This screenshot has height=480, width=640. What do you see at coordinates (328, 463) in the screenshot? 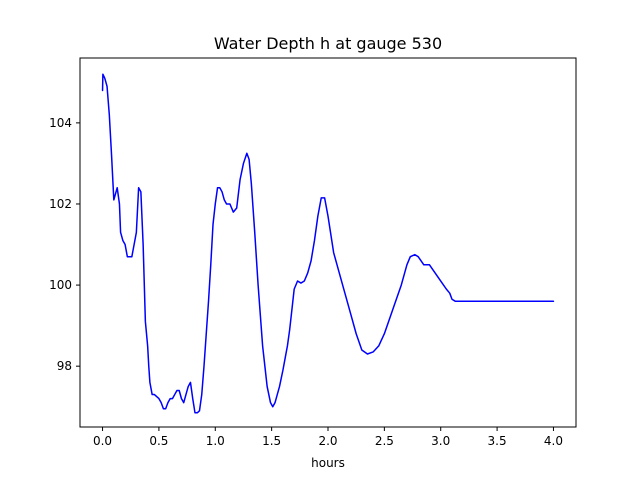
I see `x-axis-label: hours` at bounding box center [328, 463].